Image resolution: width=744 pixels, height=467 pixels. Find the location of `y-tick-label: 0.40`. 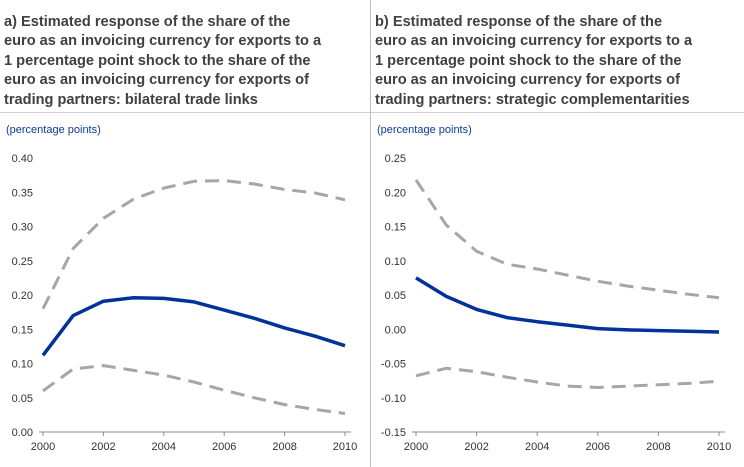

y-tick-label: 0.40 is located at coordinates (22, 159).